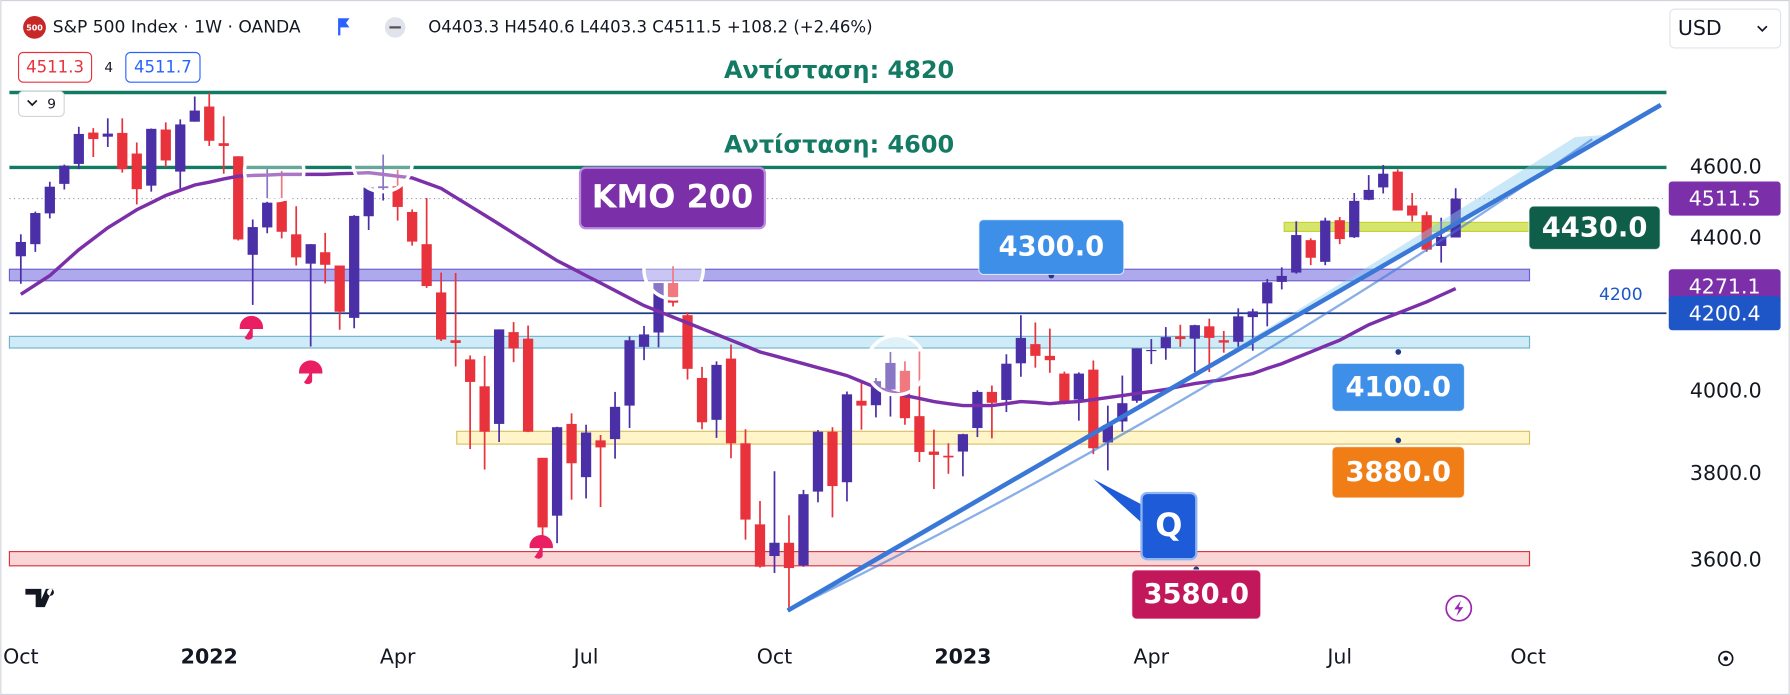  What do you see at coordinates (274, 171) in the screenshot?
I see `highlight-circle` at bounding box center [274, 171].